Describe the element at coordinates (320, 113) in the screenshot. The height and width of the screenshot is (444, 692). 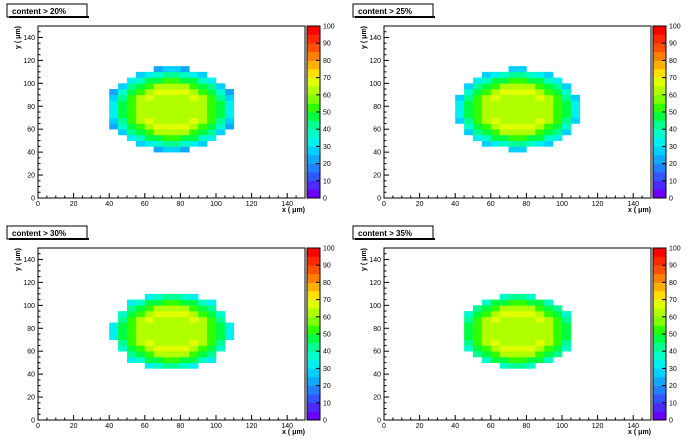
I see `colorbar: 0 10 20 30 40 50 60 70 80 90 100` at that location.